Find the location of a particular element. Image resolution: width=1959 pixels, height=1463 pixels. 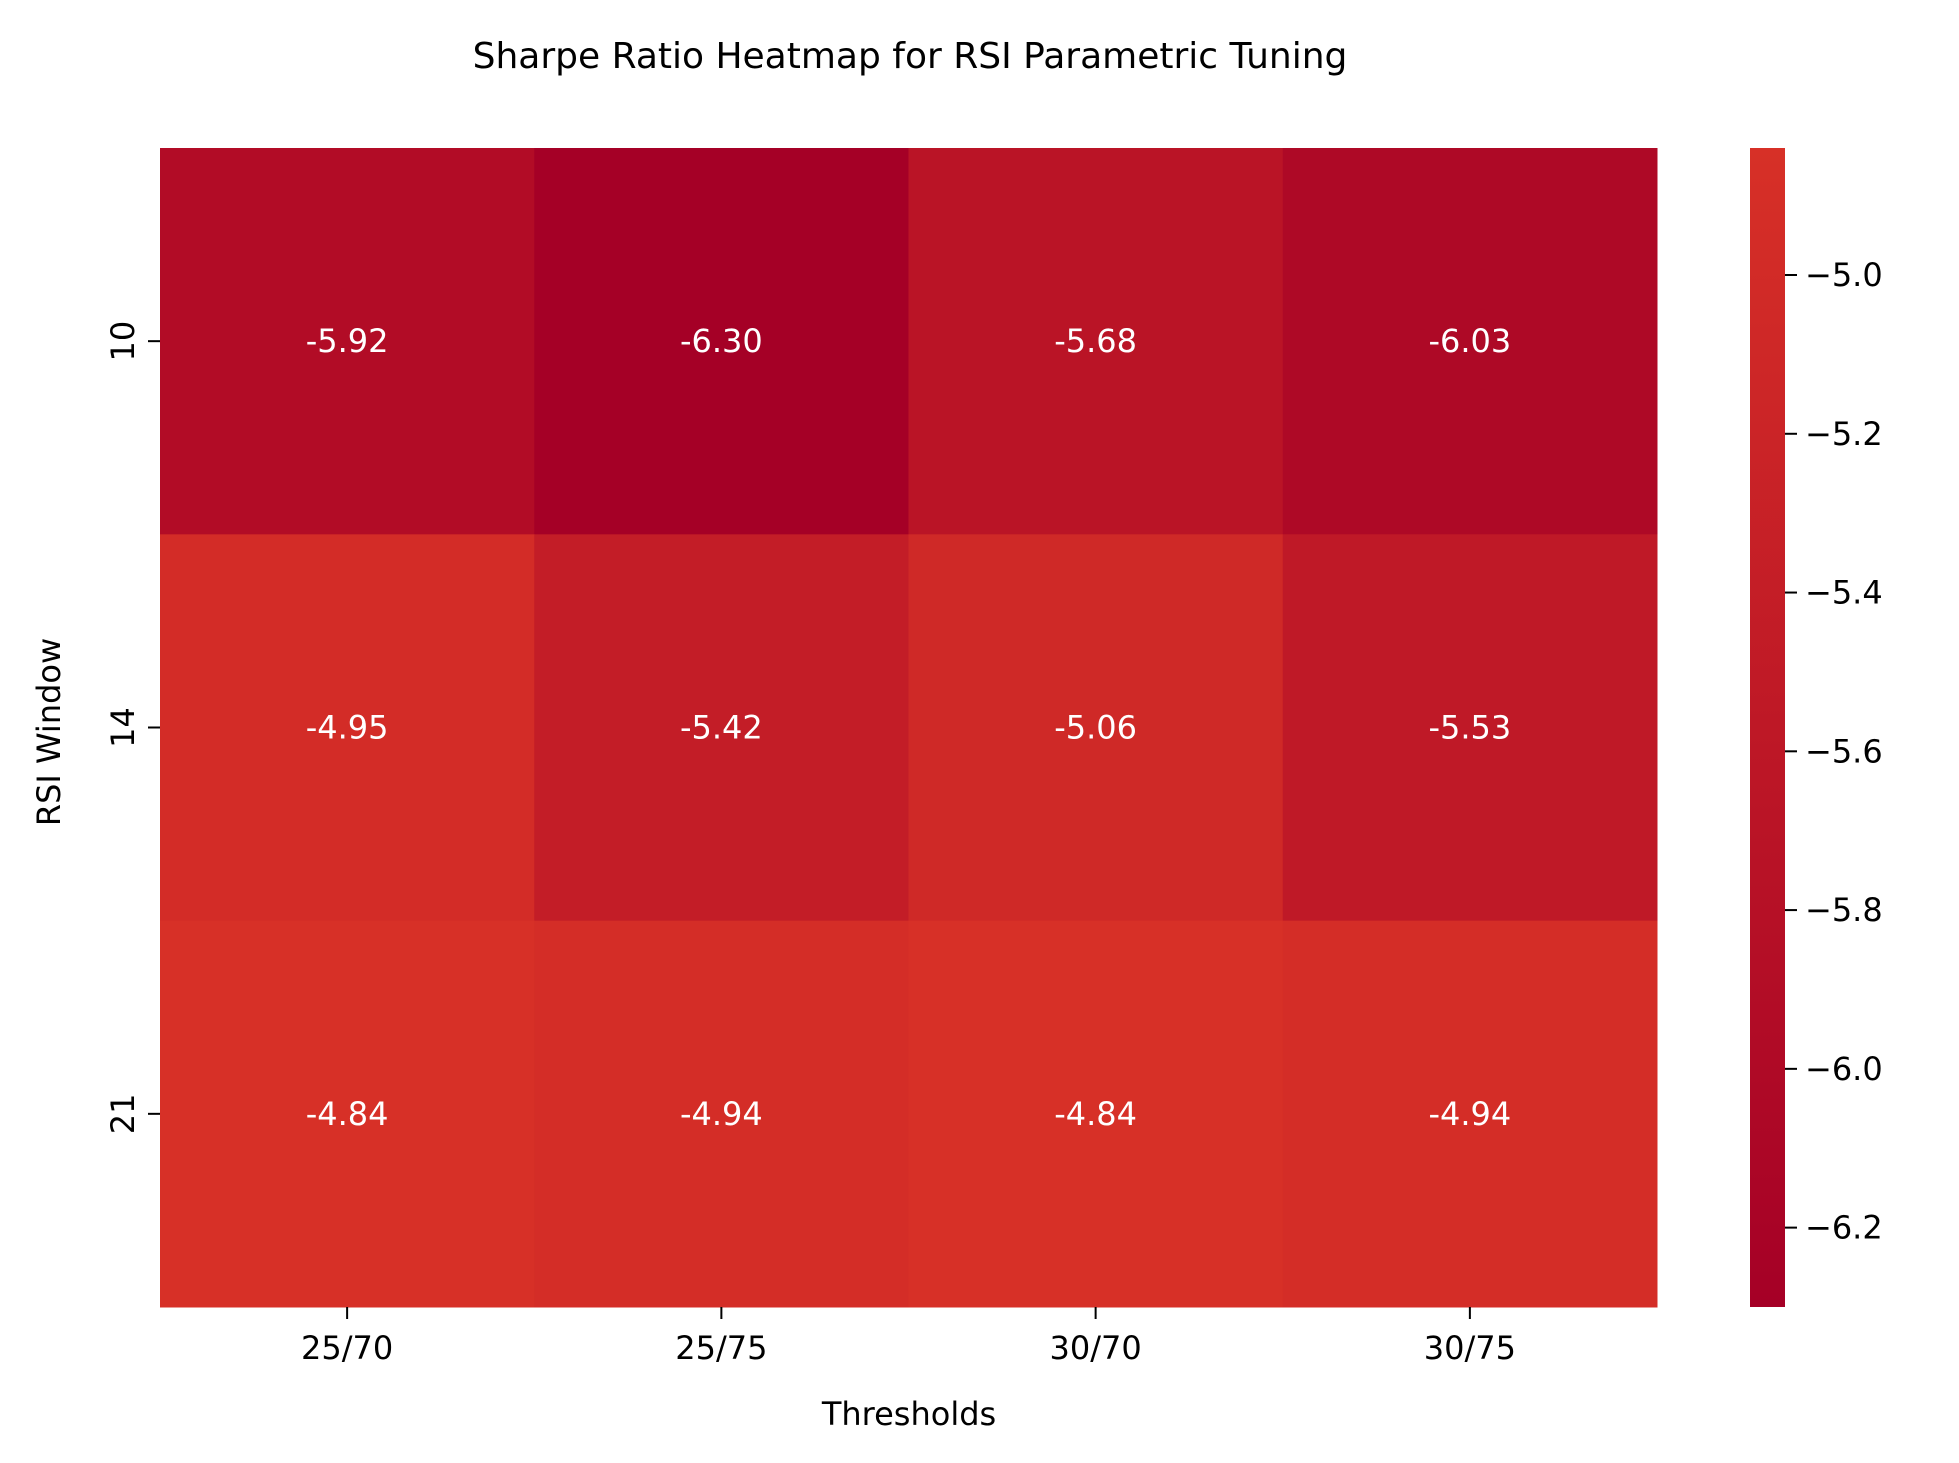

cell-value-label: -6.30 is located at coordinates (721, 341).